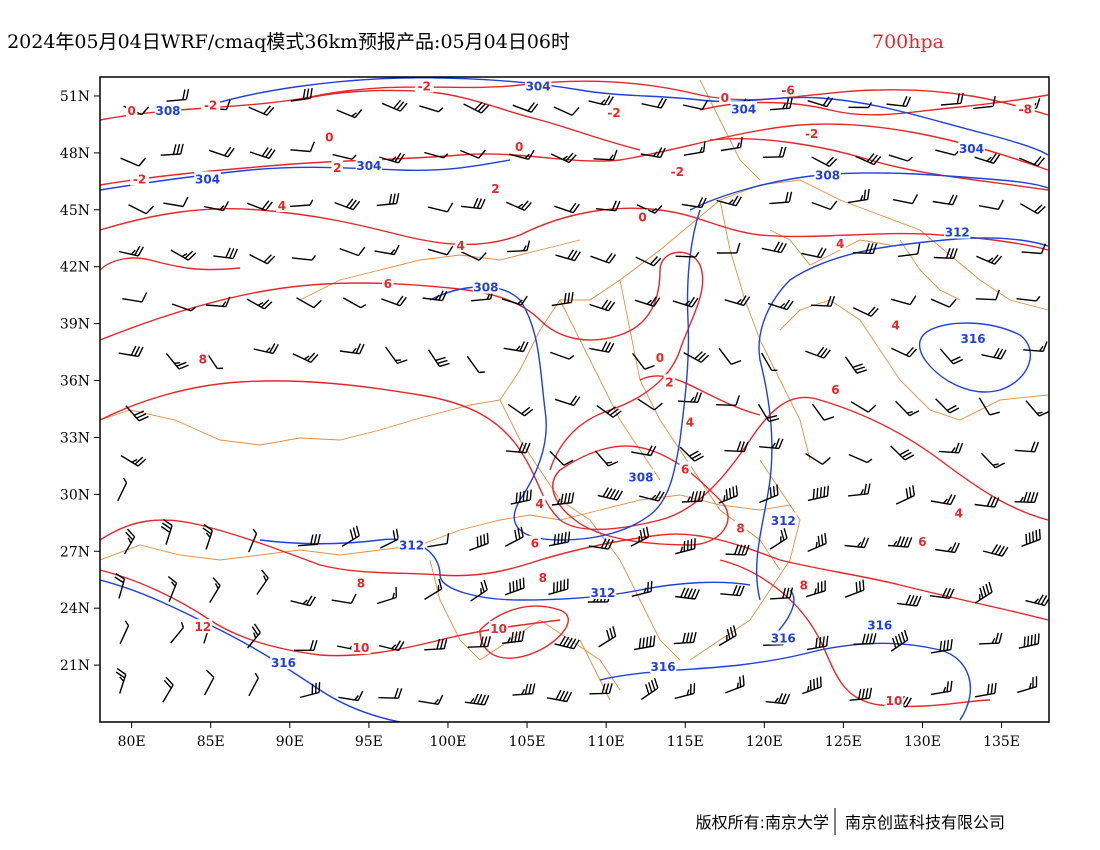  I want to click on y-tick-label: 39N, so click(75, 325).